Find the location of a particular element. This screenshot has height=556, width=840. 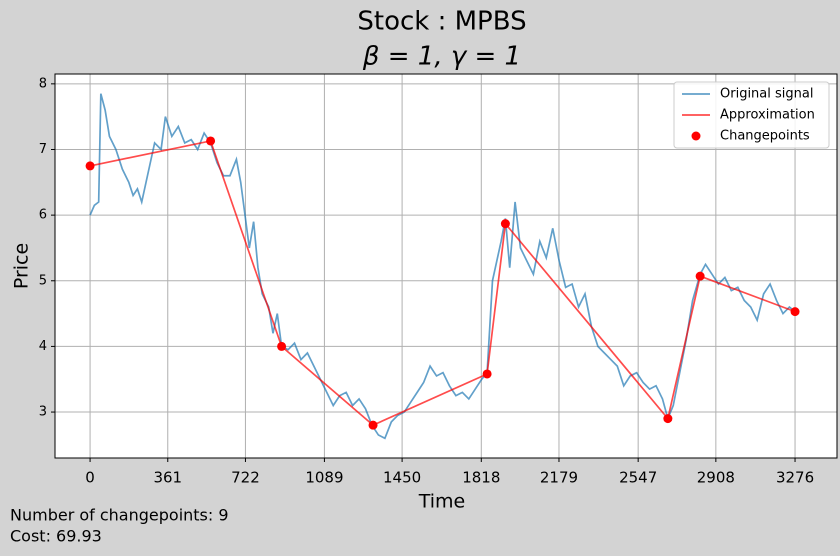

legend-label: Original signal is located at coordinates (766, 94).